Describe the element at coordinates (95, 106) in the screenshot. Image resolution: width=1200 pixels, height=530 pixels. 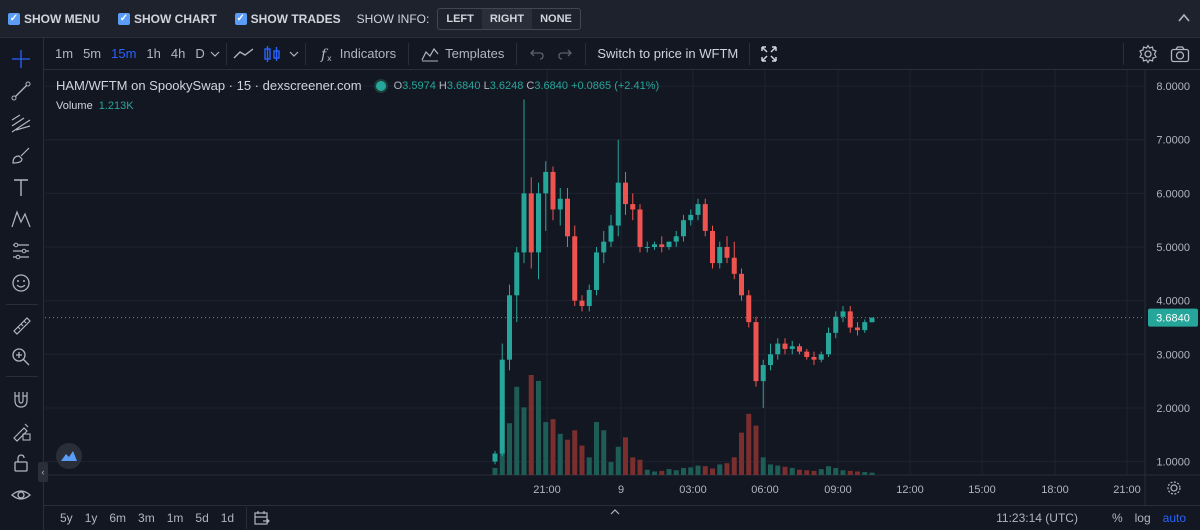
I see `volume-legend: Volume 1.213K` at that location.